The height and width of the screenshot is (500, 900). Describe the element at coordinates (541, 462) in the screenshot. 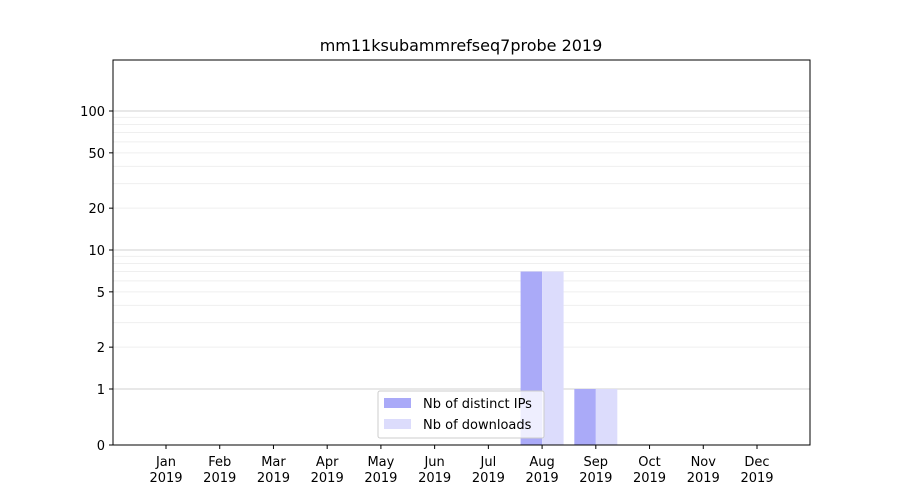

I see `x-tick-month: Aug` at that location.